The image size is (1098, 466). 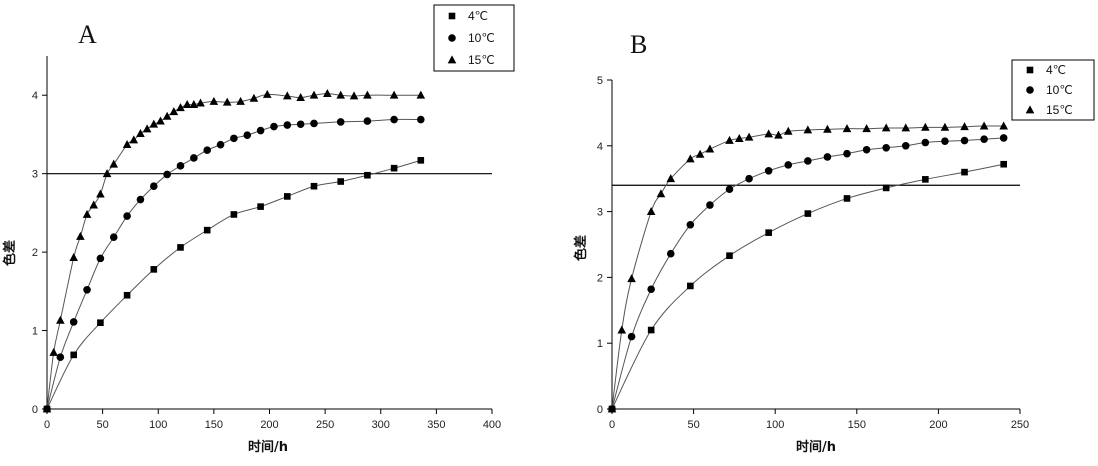 I want to click on y-tick-label: 3, so click(x=35, y=175).